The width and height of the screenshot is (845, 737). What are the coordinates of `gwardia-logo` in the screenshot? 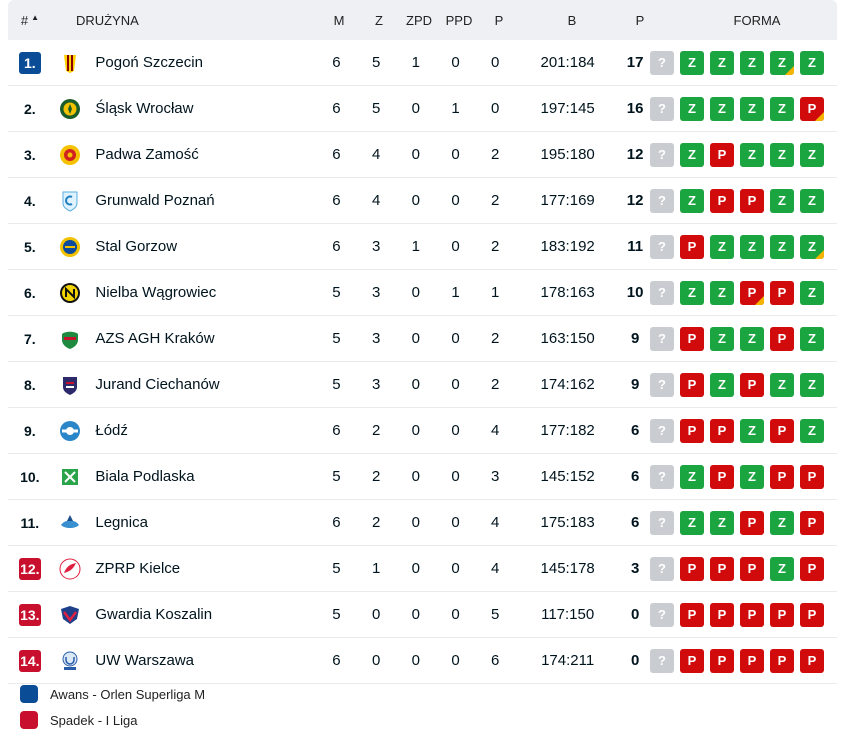 It's located at (70, 615).